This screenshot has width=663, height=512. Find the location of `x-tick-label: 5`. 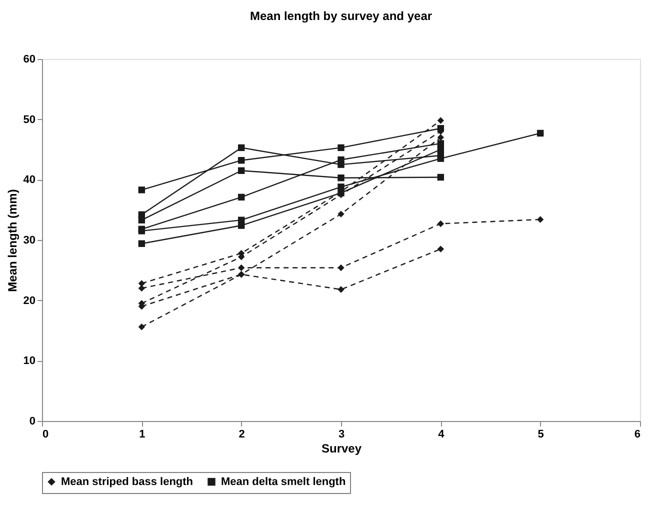

x-tick-label: 5 is located at coordinates (541, 434).